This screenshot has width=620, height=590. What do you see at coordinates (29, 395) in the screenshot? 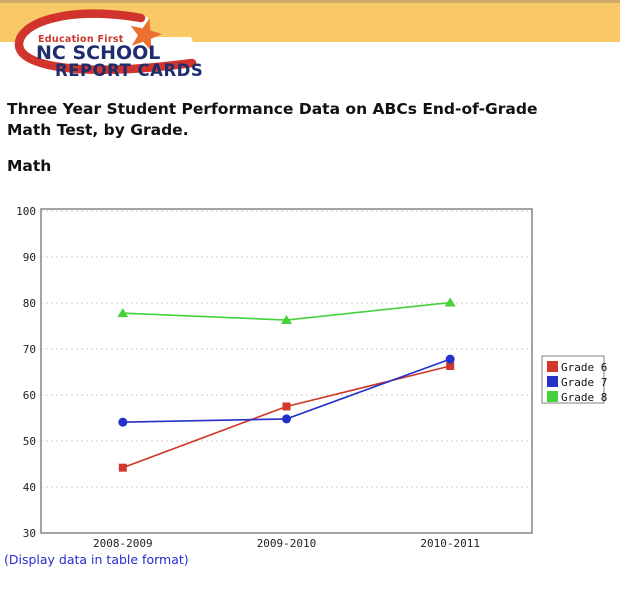
I see `y-tick-label: 60` at bounding box center [29, 395].